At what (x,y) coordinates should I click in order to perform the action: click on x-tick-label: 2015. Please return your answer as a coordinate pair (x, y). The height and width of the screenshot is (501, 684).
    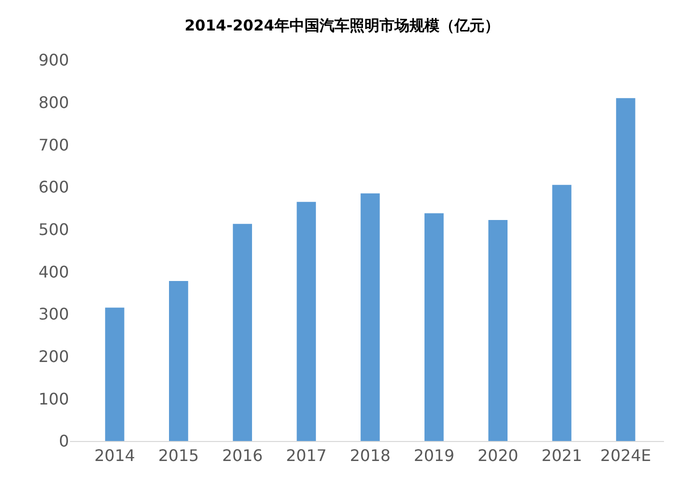
    Looking at the image, I should click on (178, 456).